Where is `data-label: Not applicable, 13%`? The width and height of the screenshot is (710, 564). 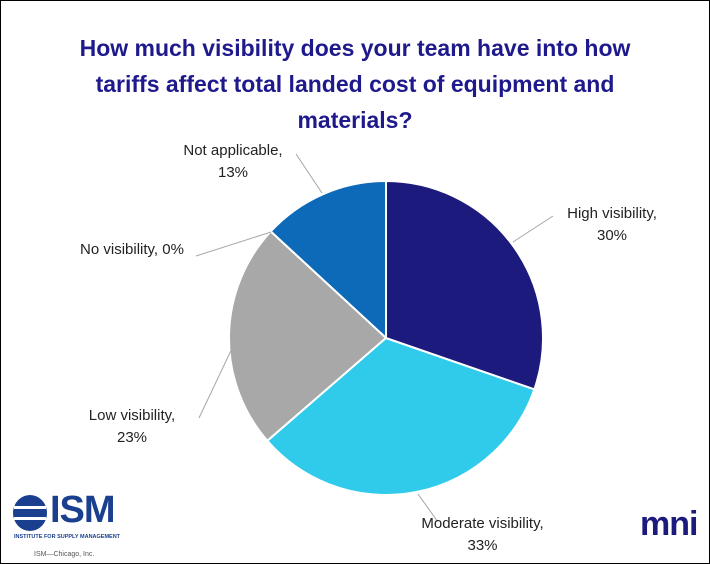
data-label: Not applicable, 13% is located at coordinates (233, 162).